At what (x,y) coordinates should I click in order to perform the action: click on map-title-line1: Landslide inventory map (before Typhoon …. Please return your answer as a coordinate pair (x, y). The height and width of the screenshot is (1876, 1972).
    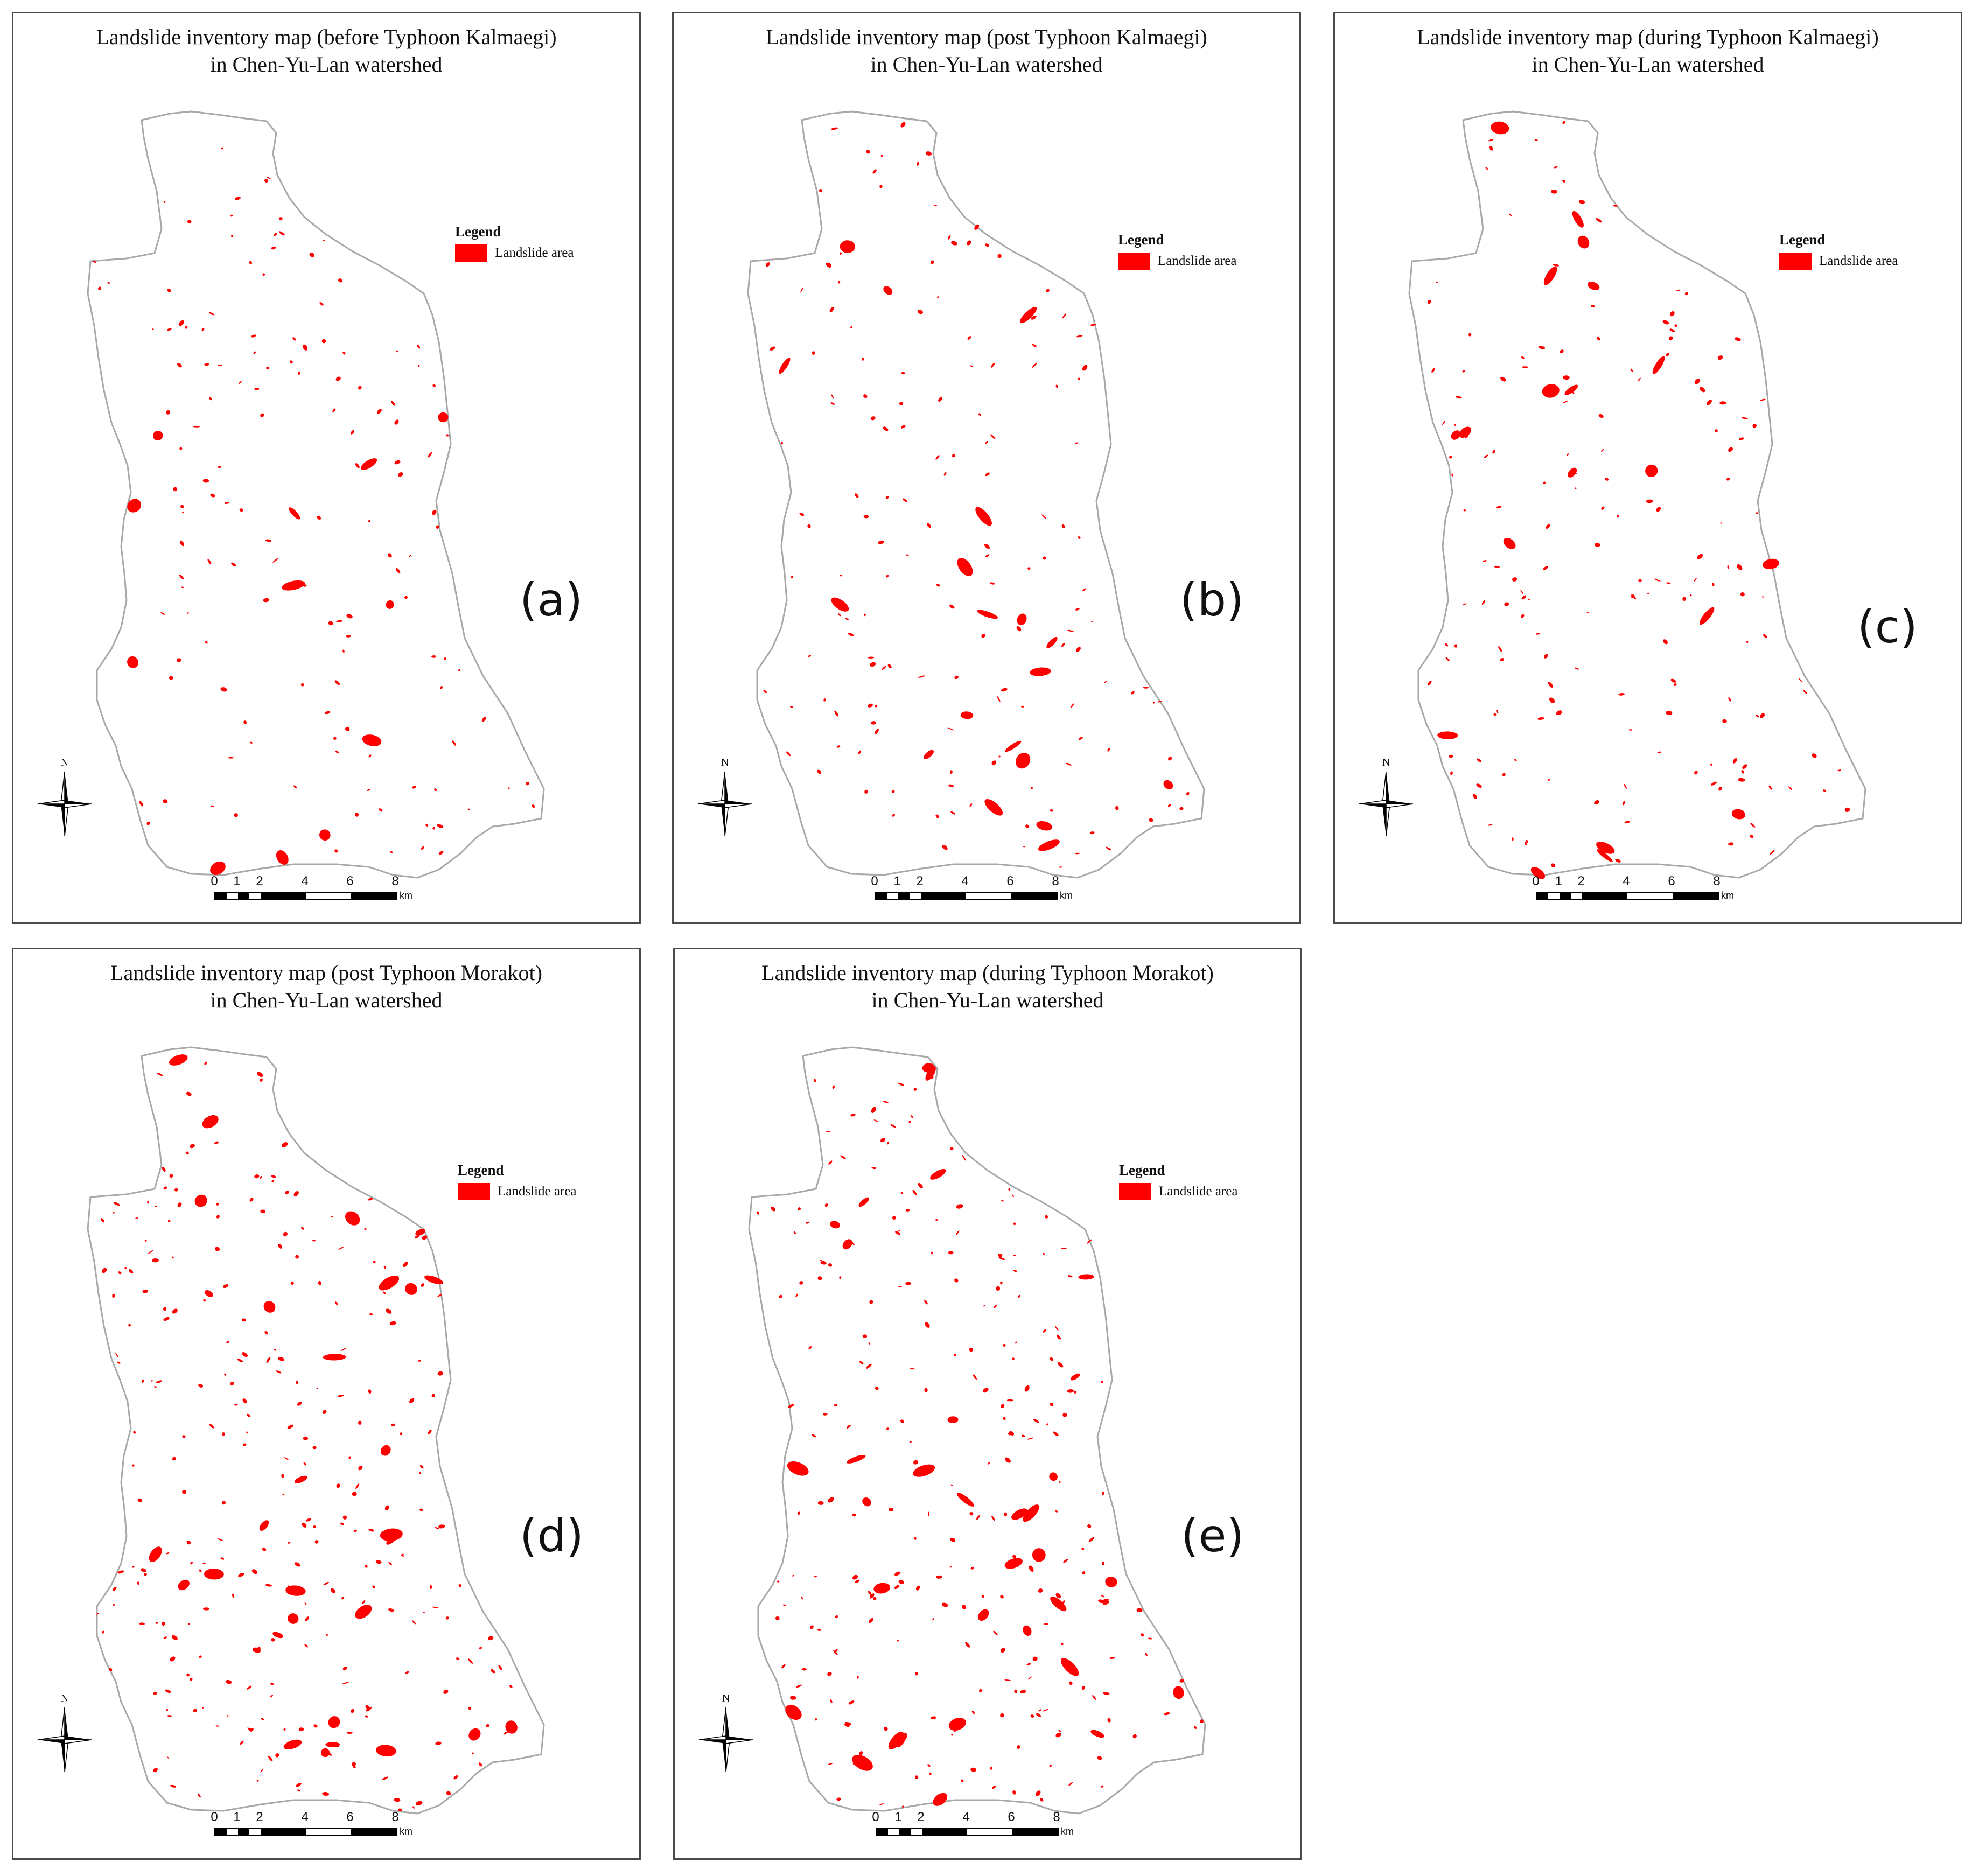
    Looking at the image, I should click on (326, 37).